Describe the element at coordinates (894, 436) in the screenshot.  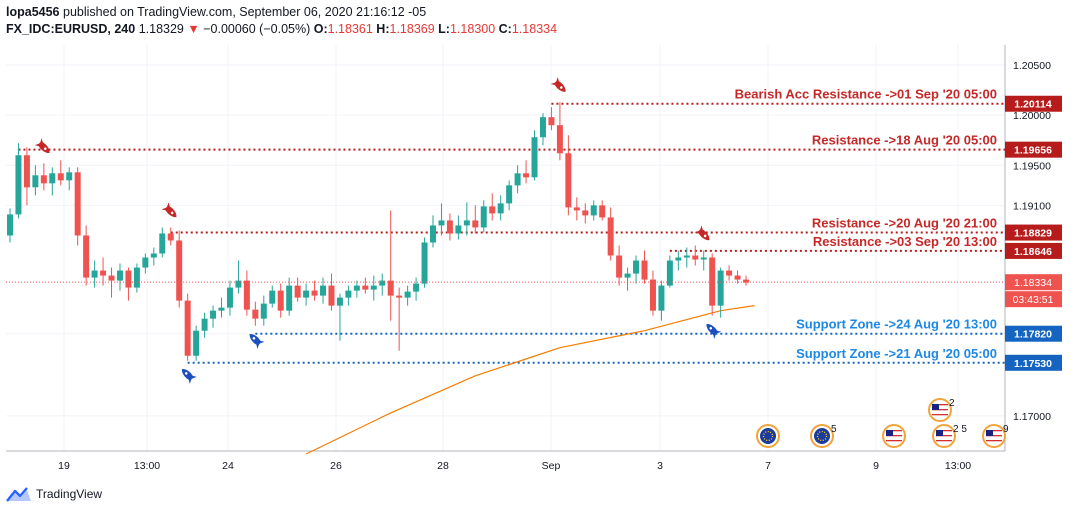
I see `us-flag-icon` at that location.